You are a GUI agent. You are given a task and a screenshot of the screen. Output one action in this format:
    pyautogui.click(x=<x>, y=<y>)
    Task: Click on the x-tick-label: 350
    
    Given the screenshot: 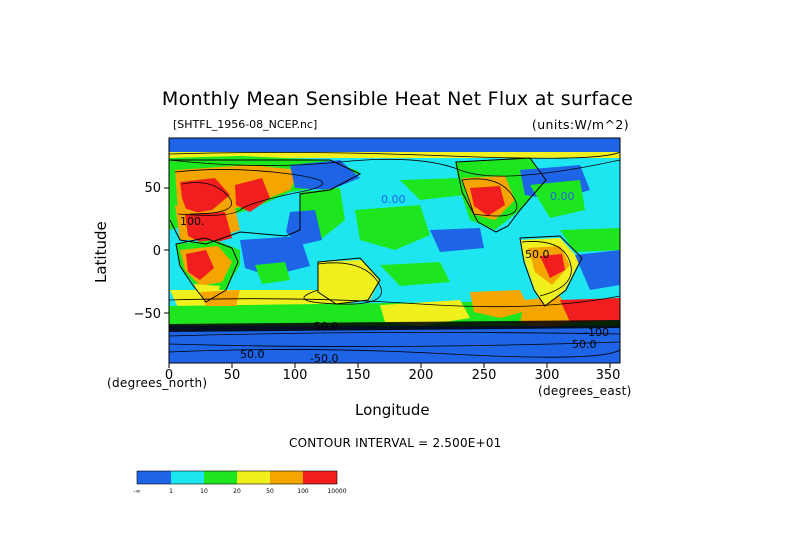 What is the action you would take?
    pyautogui.click(x=608, y=375)
    